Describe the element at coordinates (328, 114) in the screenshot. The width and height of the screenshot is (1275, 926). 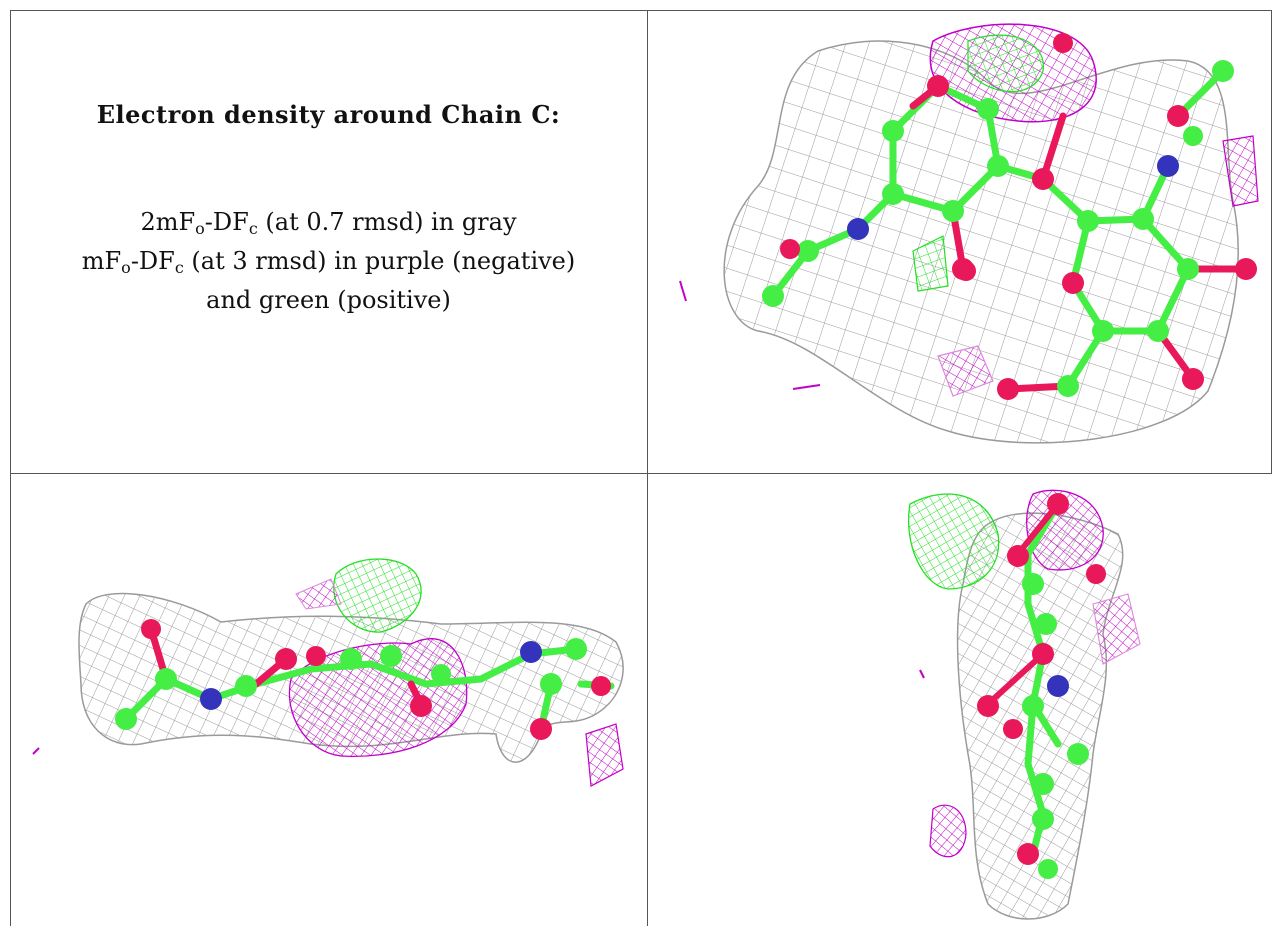
I see `caption-title: Electron density around Chain C:` at that location.